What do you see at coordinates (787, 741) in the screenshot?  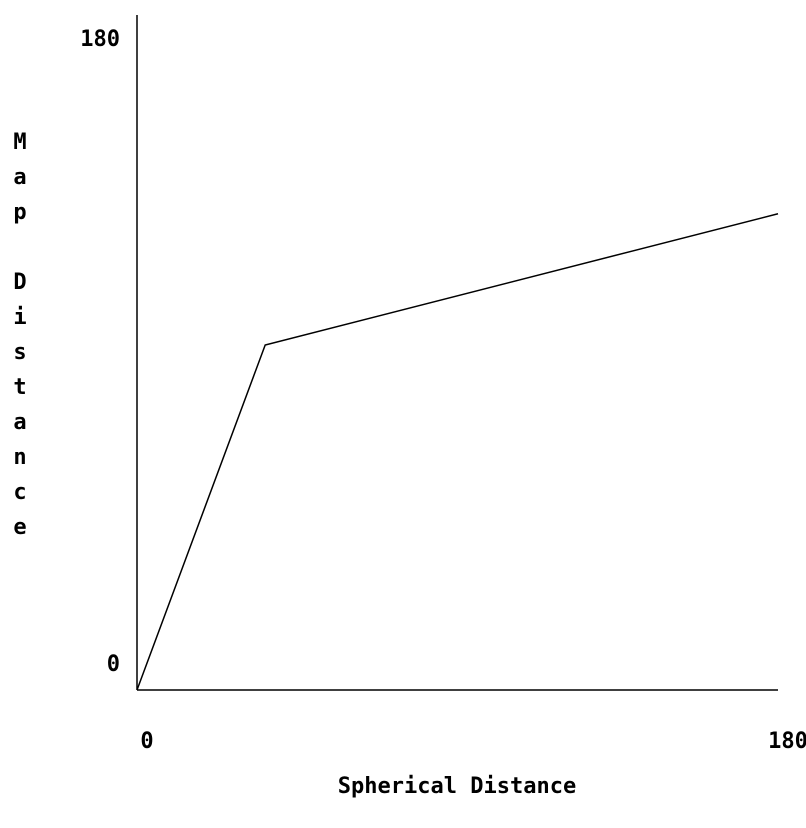 I see `x-tick-label: 180` at bounding box center [787, 741].